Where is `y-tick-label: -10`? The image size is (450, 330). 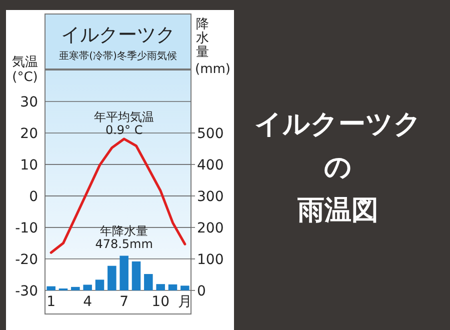 y-tick-label: -10 is located at coordinates (26, 228).